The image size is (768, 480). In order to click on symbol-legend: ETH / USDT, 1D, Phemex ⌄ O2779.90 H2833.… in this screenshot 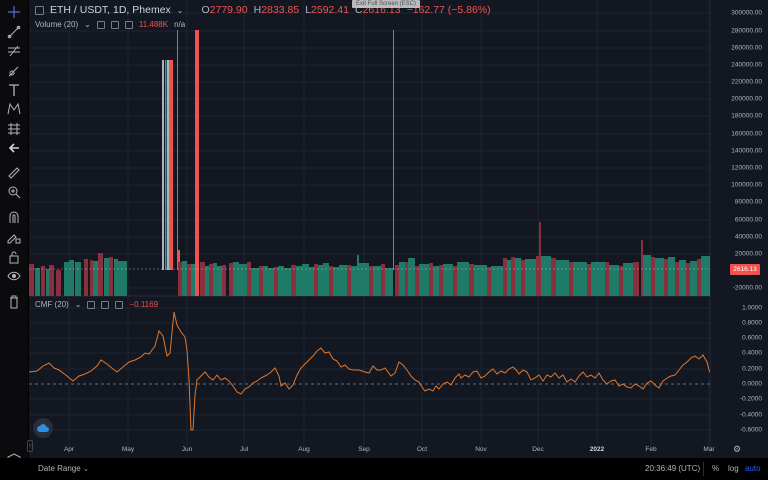, I will do `click(263, 10)`.